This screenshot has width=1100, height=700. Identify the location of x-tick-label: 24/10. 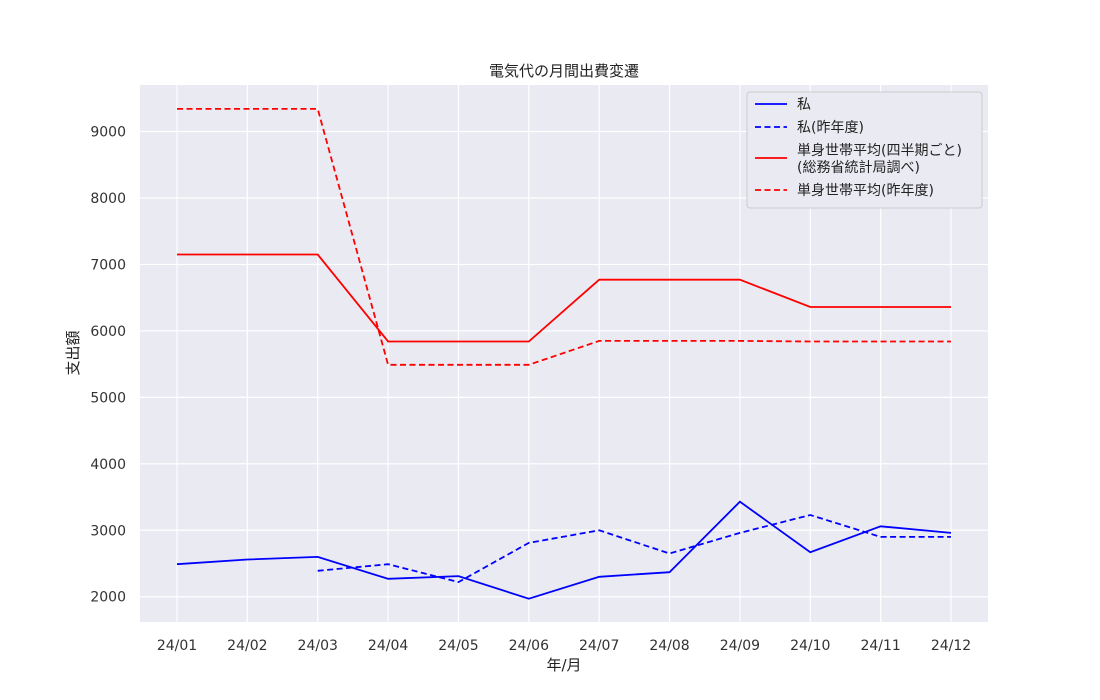
(810, 646).